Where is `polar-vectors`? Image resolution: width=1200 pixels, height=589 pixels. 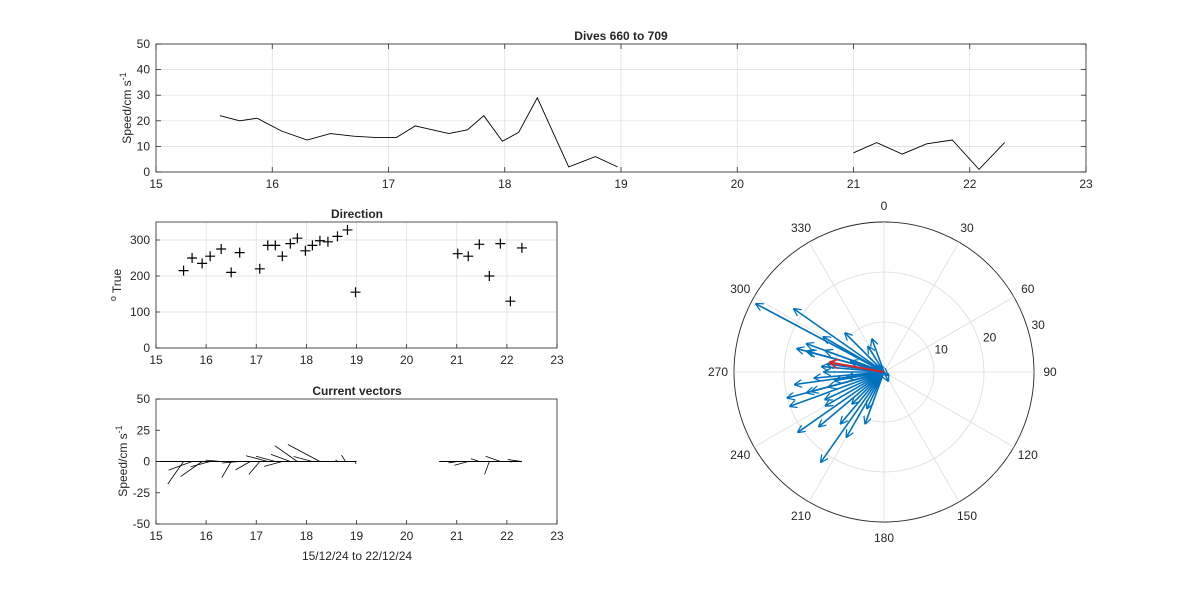
polar-vectors is located at coordinates (822, 383).